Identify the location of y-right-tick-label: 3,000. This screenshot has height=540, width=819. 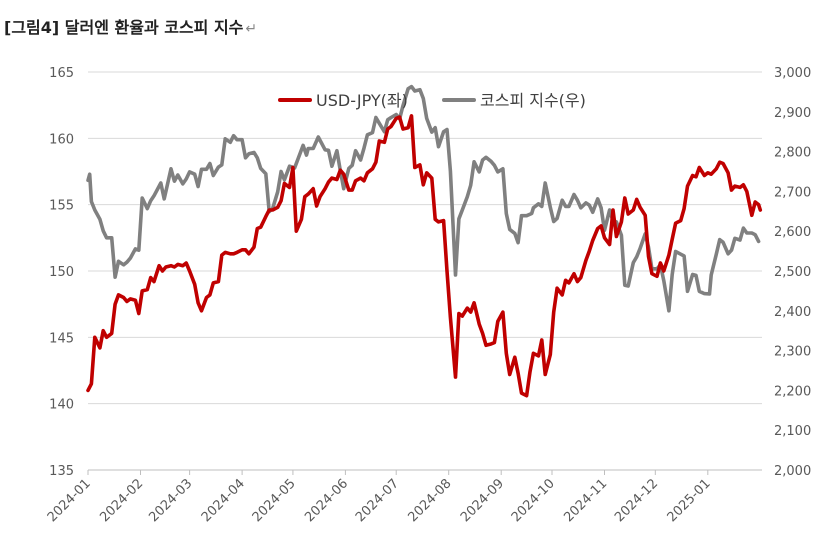
(792, 73).